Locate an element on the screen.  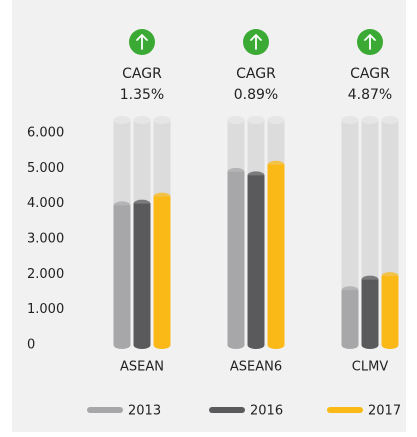
annotation-value: 4.87% is located at coordinates (370, 95).